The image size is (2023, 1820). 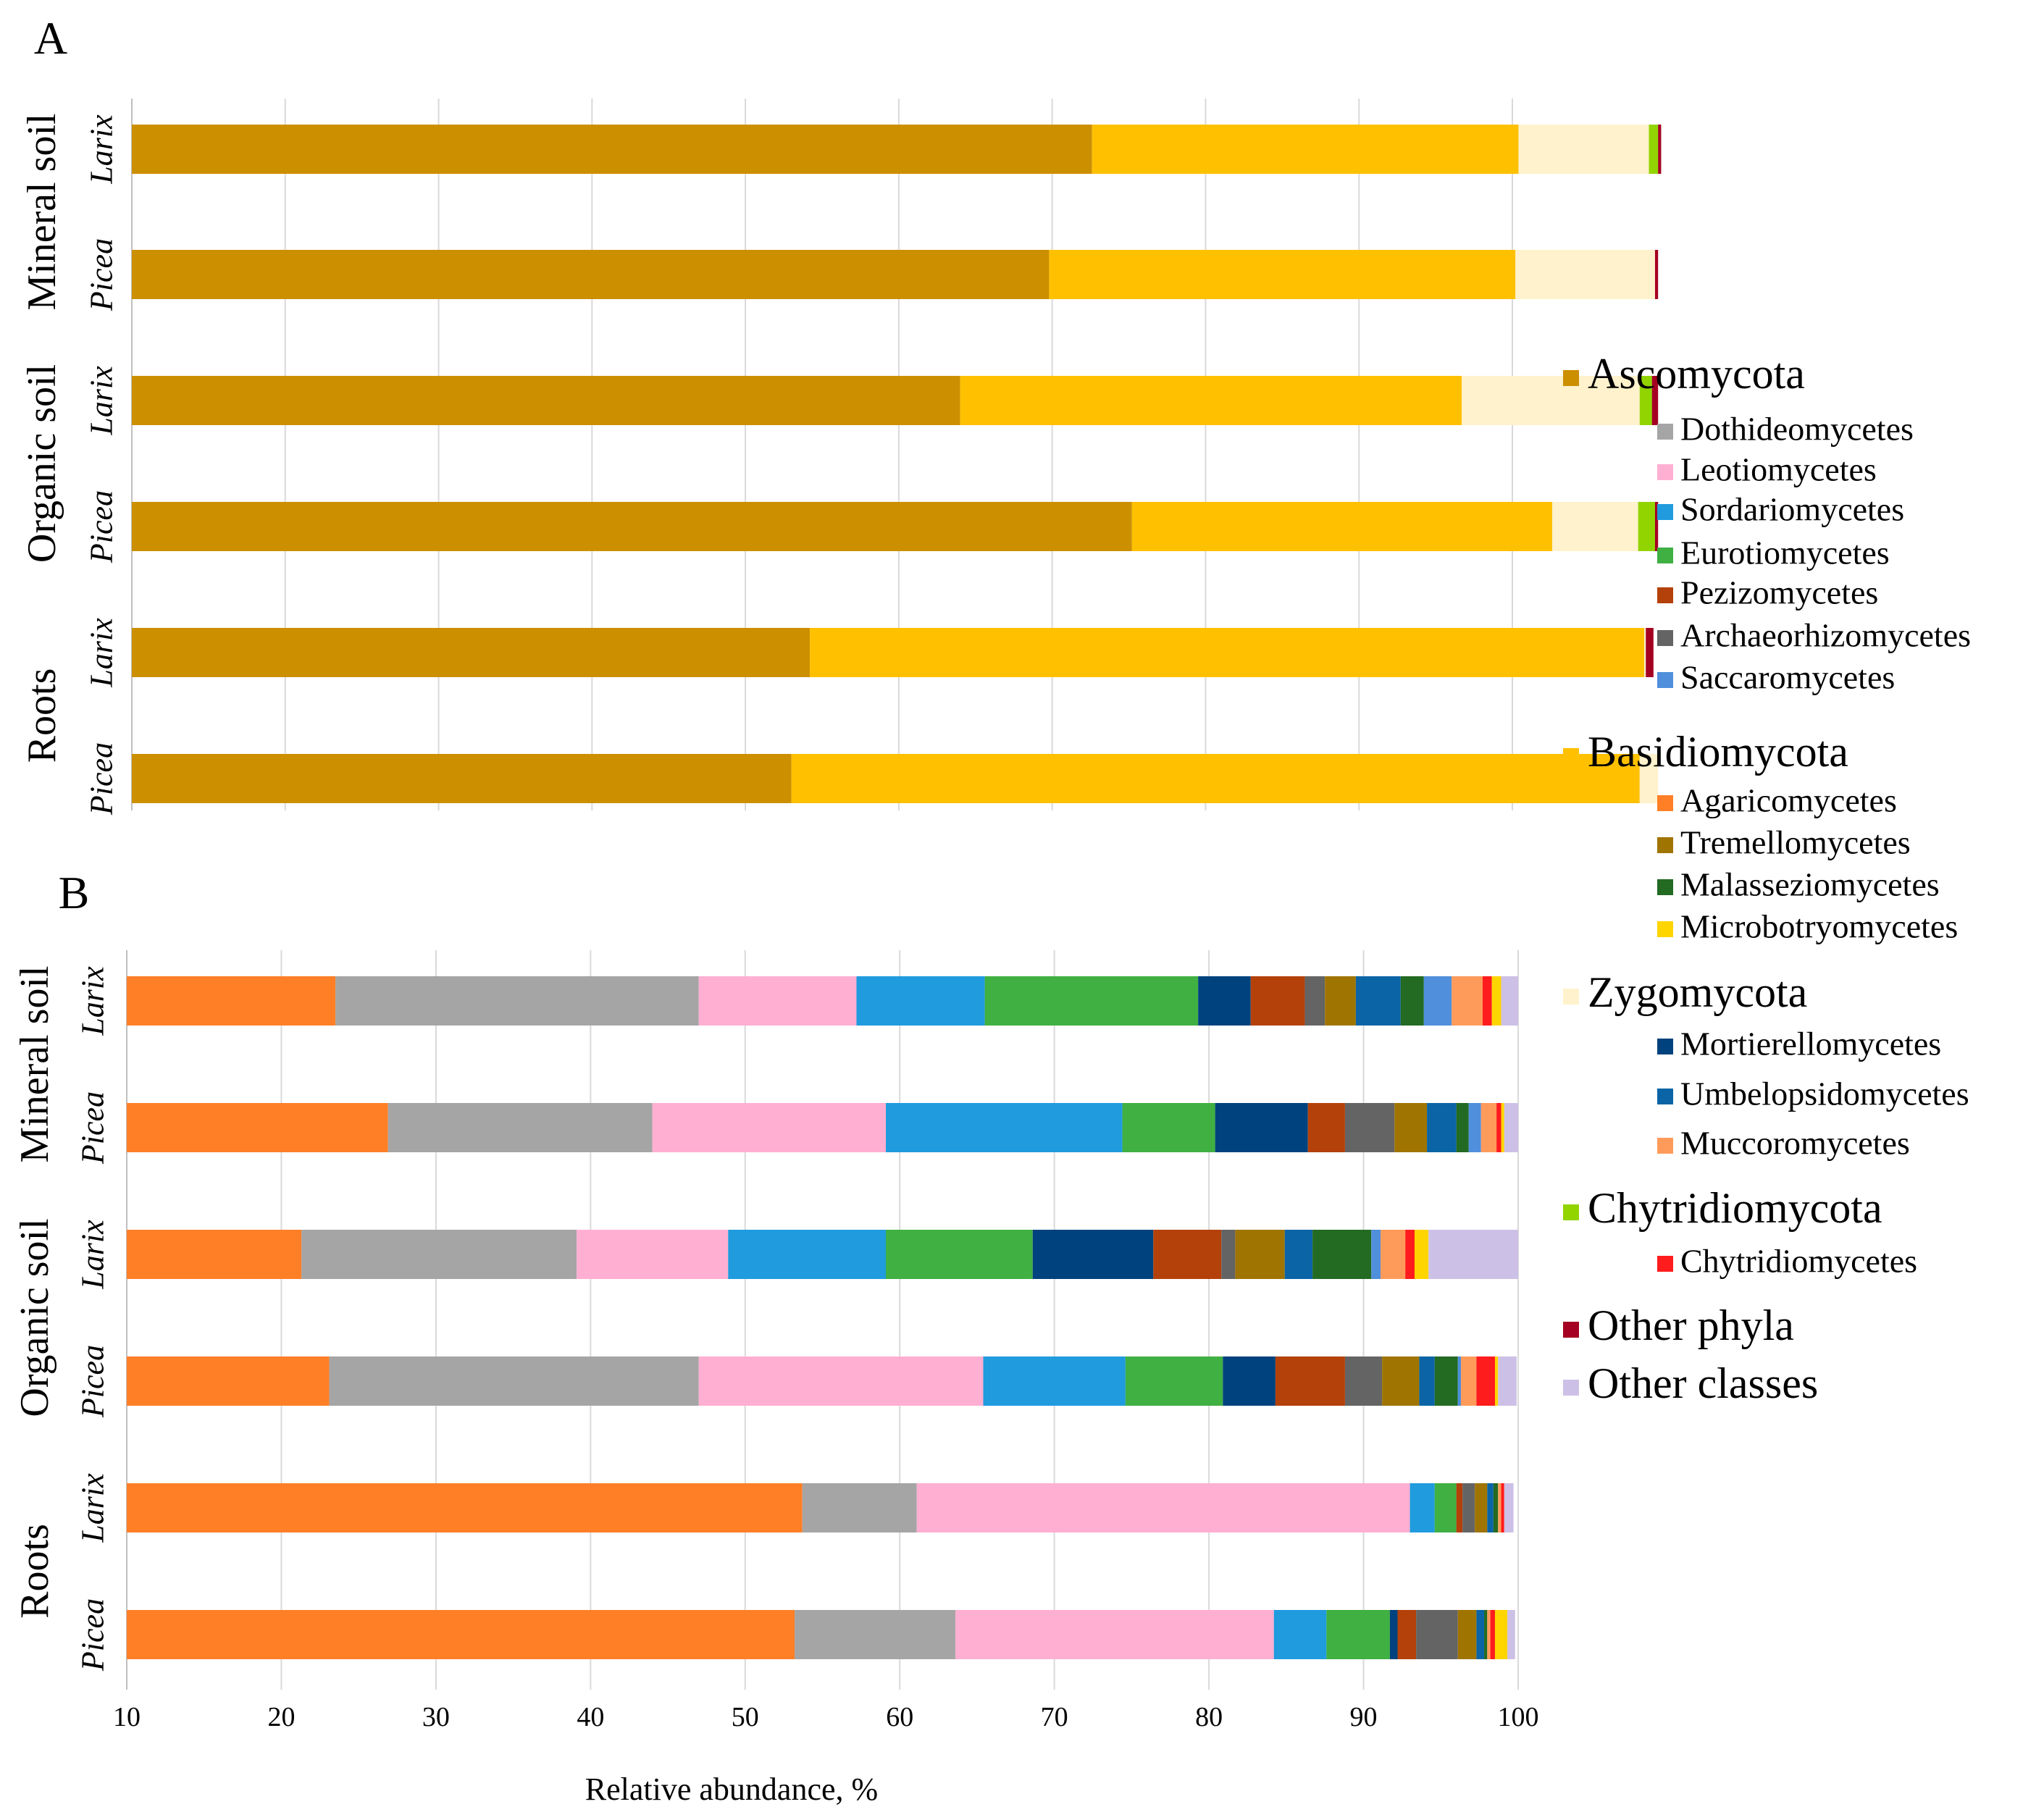 I want to click on legend-swatch-basidiomycota, so click(x=1571, y=756).